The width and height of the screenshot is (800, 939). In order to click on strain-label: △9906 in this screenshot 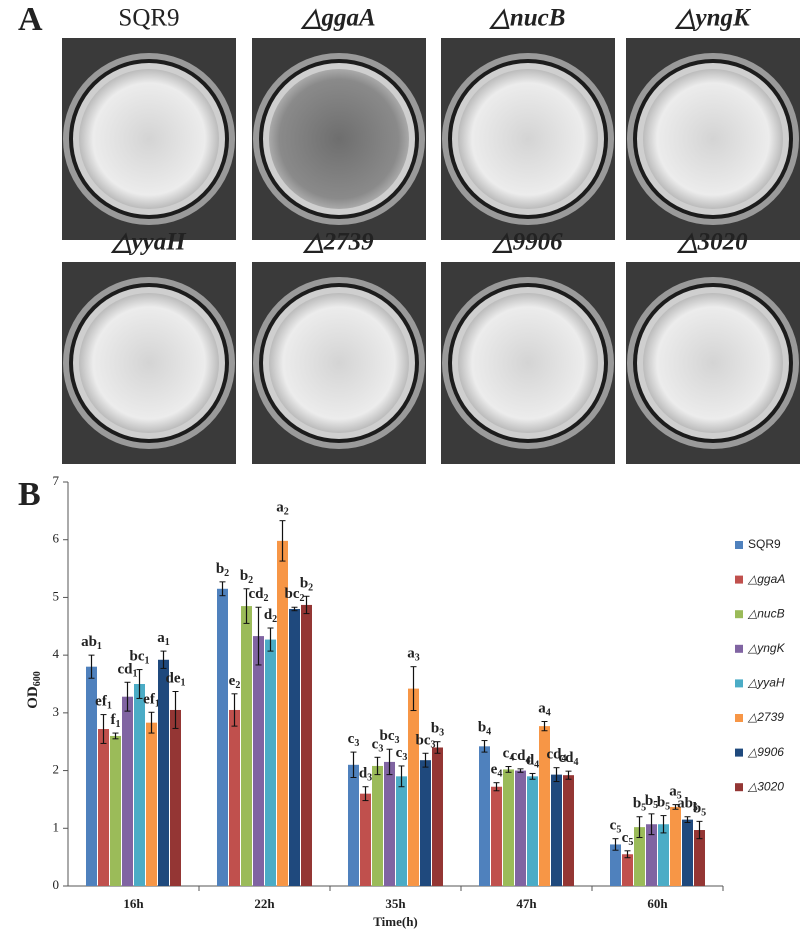, I will do `click(527, 242)`.